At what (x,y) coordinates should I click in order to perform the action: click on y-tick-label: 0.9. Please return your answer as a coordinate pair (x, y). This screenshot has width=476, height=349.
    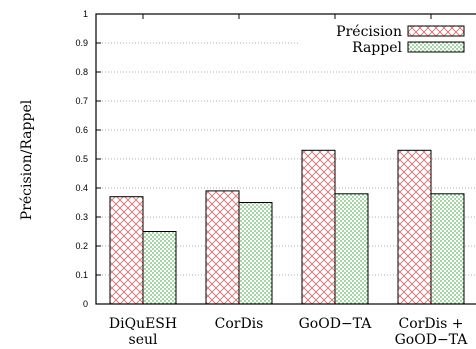
    Looking at the image, I should click on (81, 43).